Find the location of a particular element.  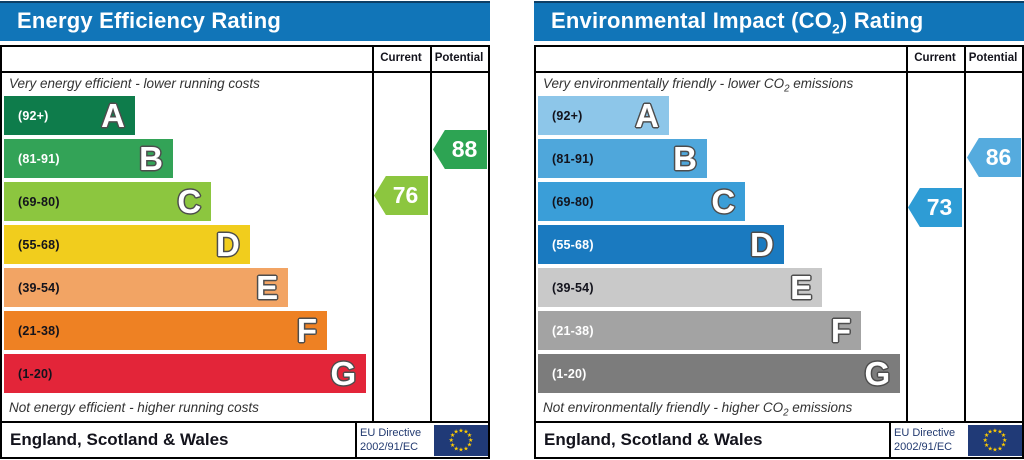

top-caption-subscript: 2 is located at coordinates (787, 89).